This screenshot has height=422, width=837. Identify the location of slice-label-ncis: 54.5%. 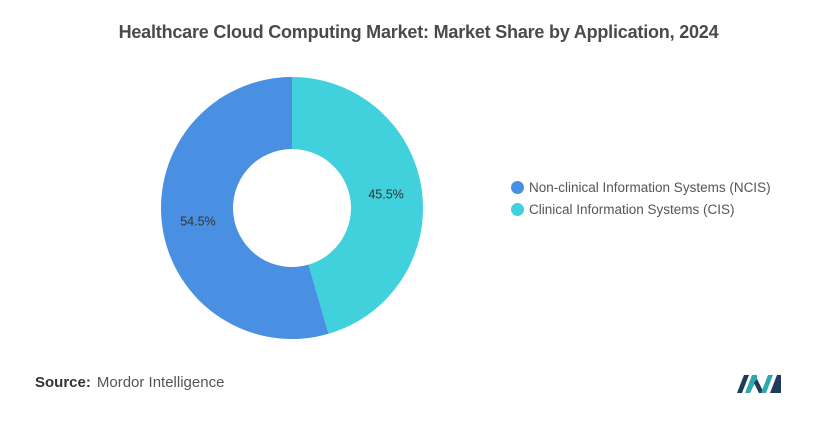
(197, 221).